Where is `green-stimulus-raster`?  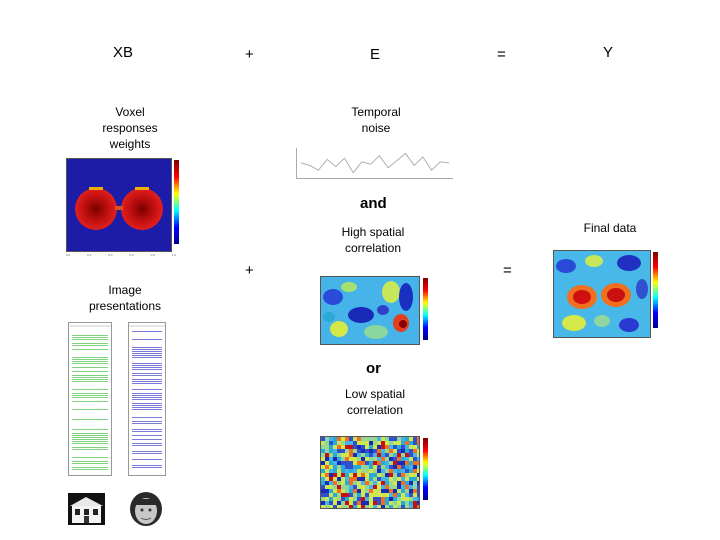
green-stimulus-raster is located at coordinates (90, 399).